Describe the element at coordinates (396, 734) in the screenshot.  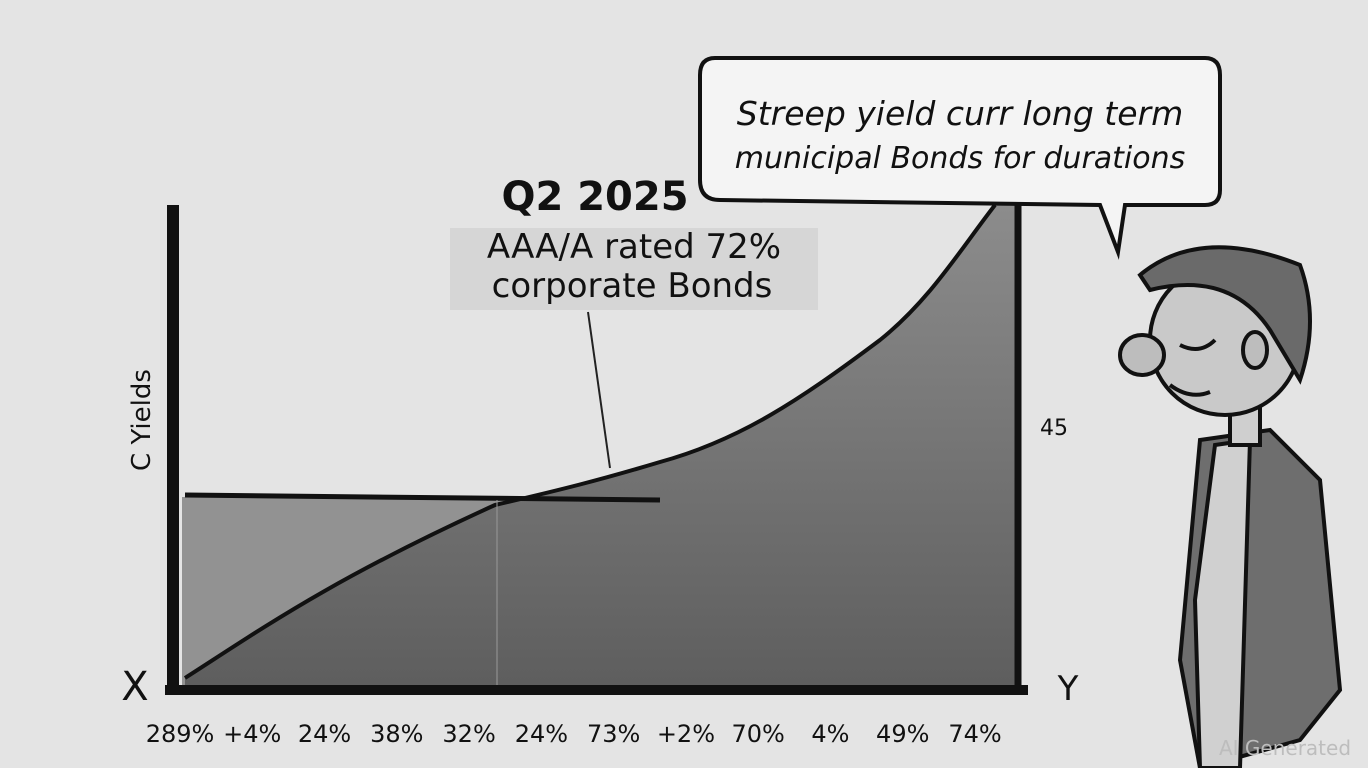
I see `x-tick-label: 38%` at that location.